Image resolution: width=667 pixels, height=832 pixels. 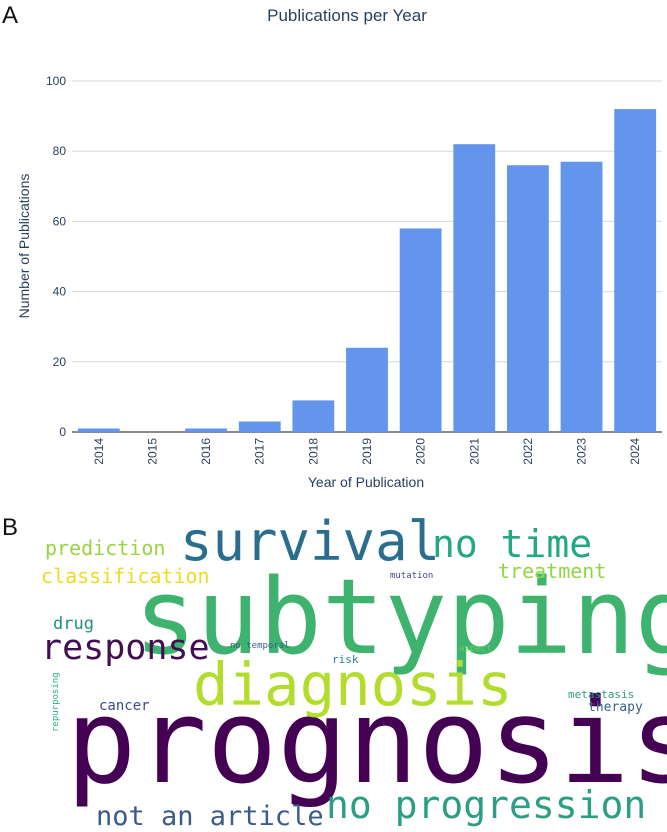 I want to click on word-mutation: mutation, so click(x=412, y=576).